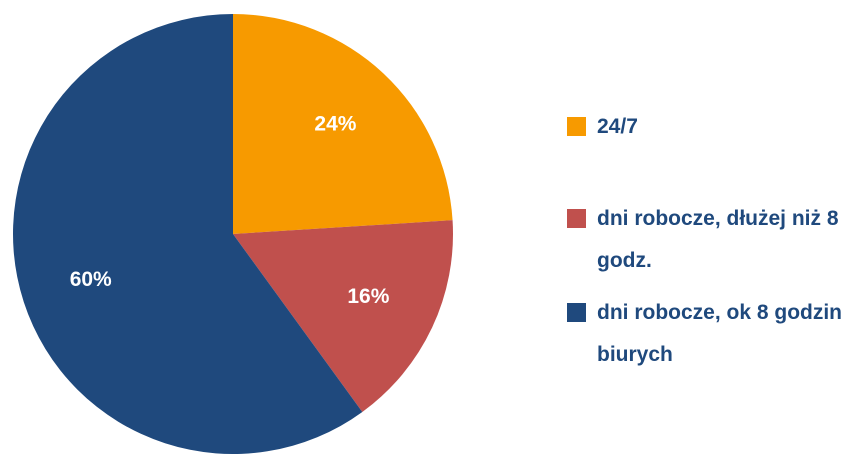 The width and height of the screenshot is (849, 454). I want to click on legend-label: 24/7, so click(617, 126).